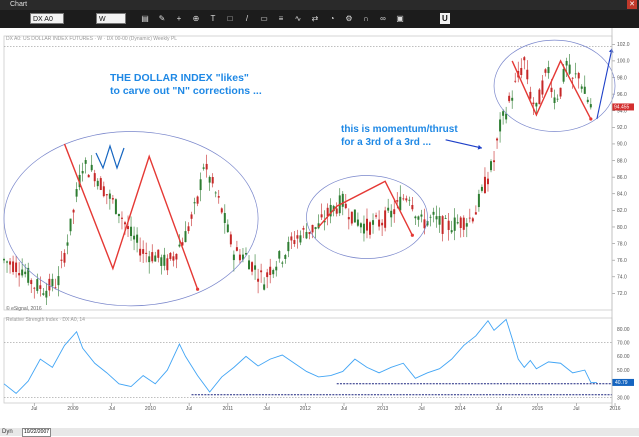 This screenshot has width=639, height=437. What do you see at coordinates (366, 18) in the screenshot?
I see `magnet-icon: ∩` at bounding box center [366, 18].